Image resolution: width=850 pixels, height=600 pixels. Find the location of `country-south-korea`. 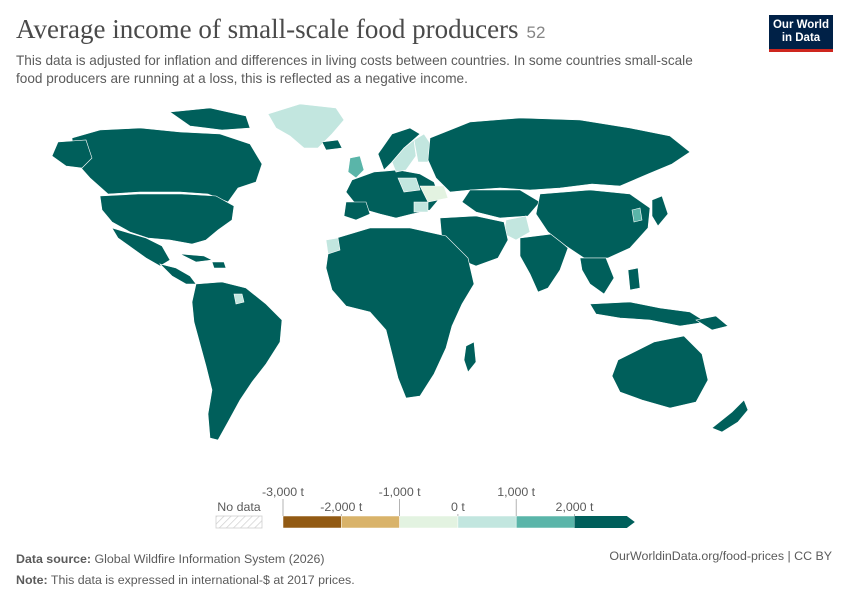

country-south-korea is located at coordinates (637, 215).